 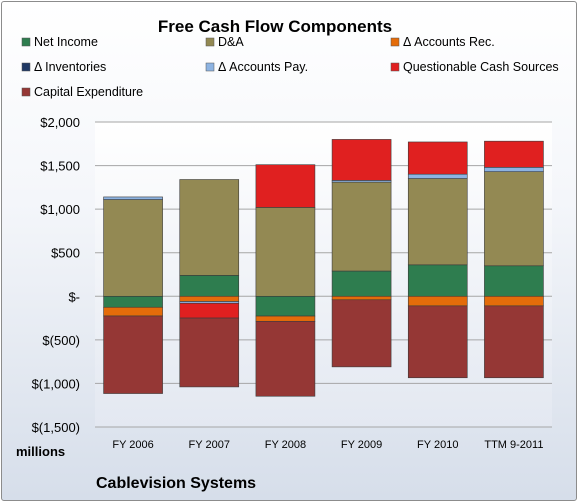 I want to click on legend-label: Net Income, so click(x=66, y=42).